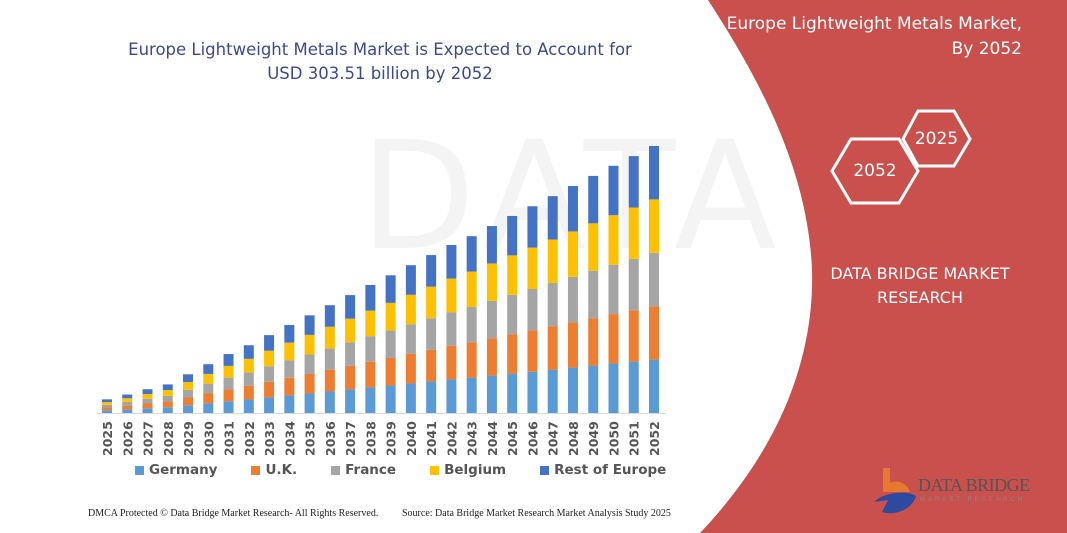 The image size is (1067, 533). What do you see at coordinates (451, 295) in the screenshot?
I see `bar-segment-belgium-2042` at bounding box center [451, 295].